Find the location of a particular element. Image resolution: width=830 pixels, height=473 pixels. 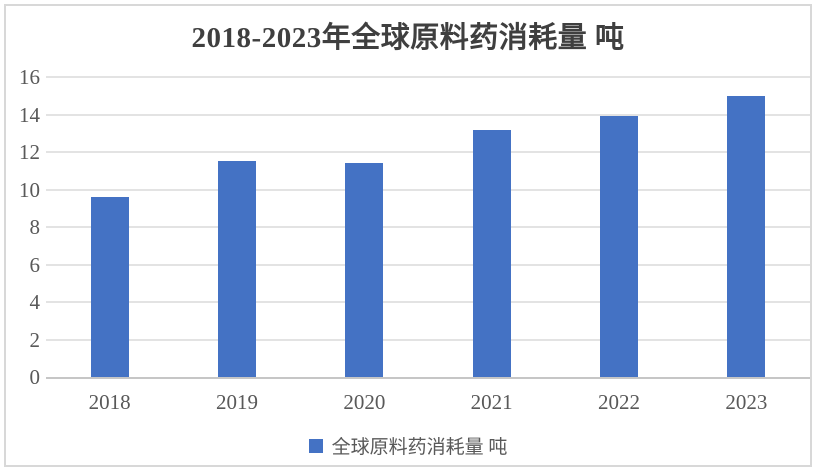

bar-2020 is located at coordinates (364, 270).